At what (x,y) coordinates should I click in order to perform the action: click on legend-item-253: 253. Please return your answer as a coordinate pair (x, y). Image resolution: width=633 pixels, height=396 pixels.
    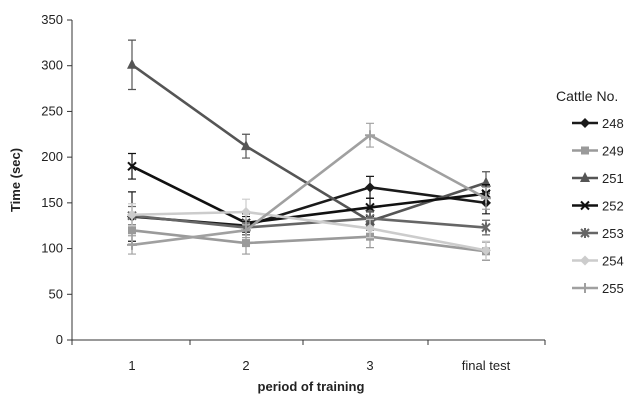
    Looking at the image, I should click on (598, 233).